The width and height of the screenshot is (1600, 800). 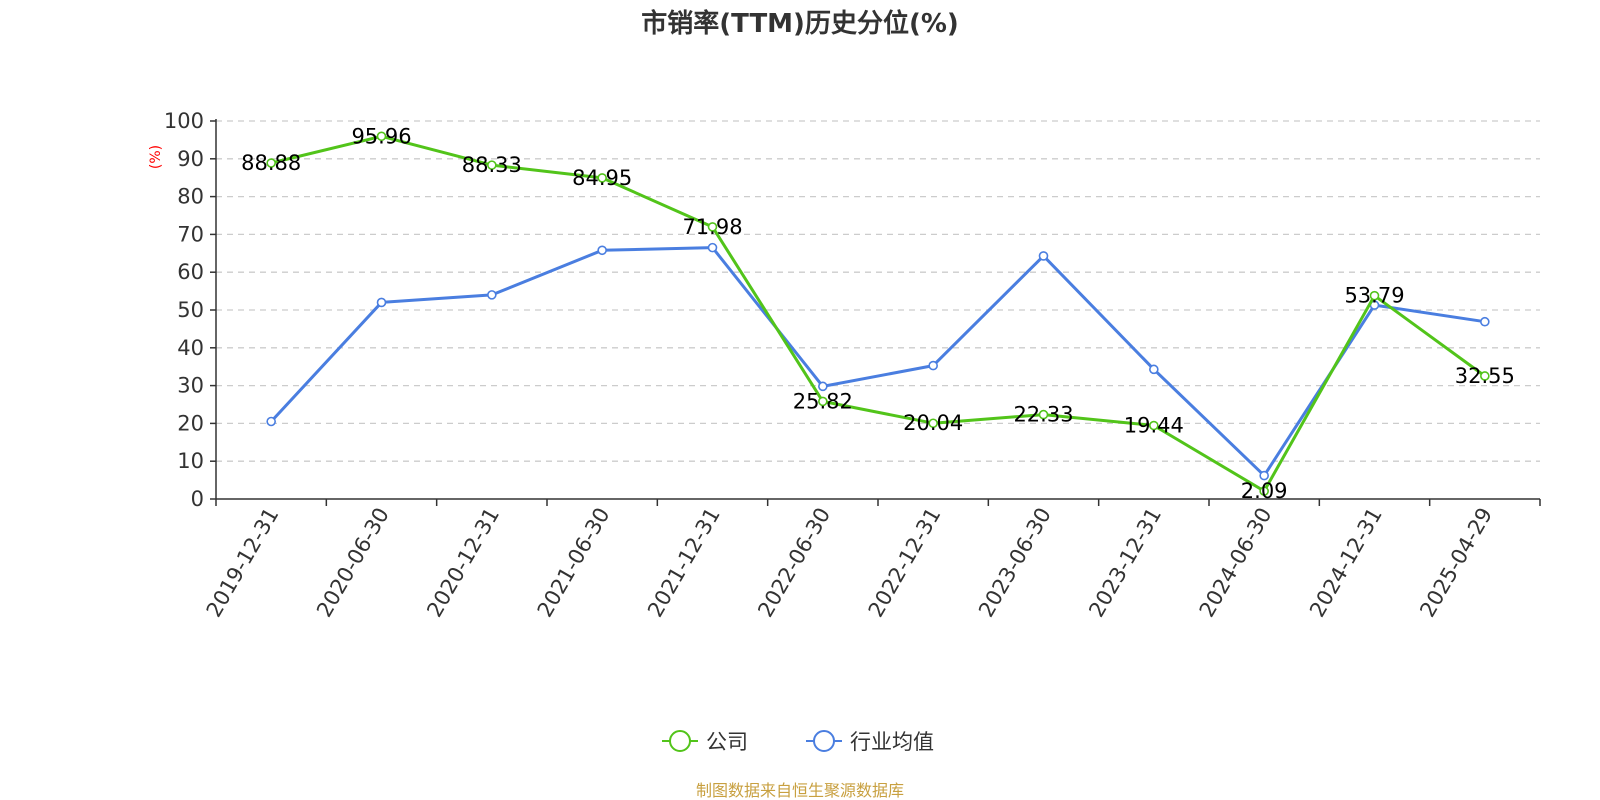 What do you see at coordinates (727, 742) in the screenshot?
I see `legend-label: 公司` at bounding box center [727, 742].